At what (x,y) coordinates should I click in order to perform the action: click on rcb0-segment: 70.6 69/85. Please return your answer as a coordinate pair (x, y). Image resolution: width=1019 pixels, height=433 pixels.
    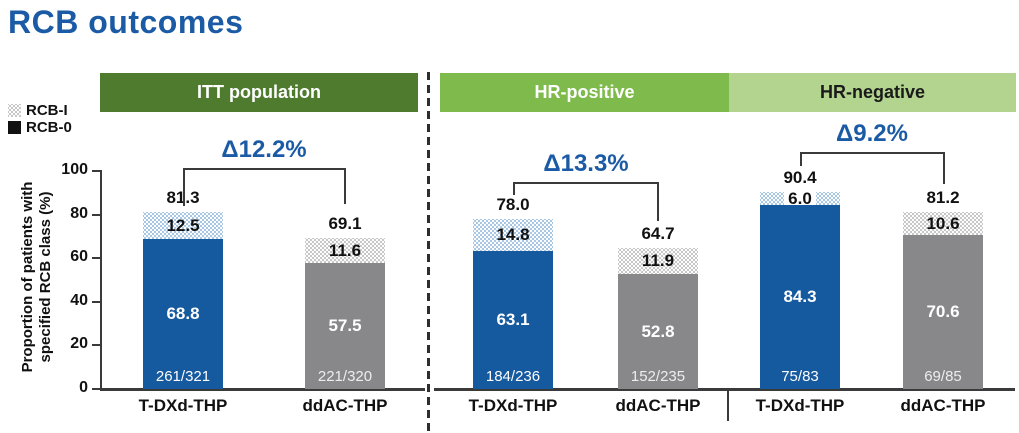
    Looking at the image, I should click on (943, 312).